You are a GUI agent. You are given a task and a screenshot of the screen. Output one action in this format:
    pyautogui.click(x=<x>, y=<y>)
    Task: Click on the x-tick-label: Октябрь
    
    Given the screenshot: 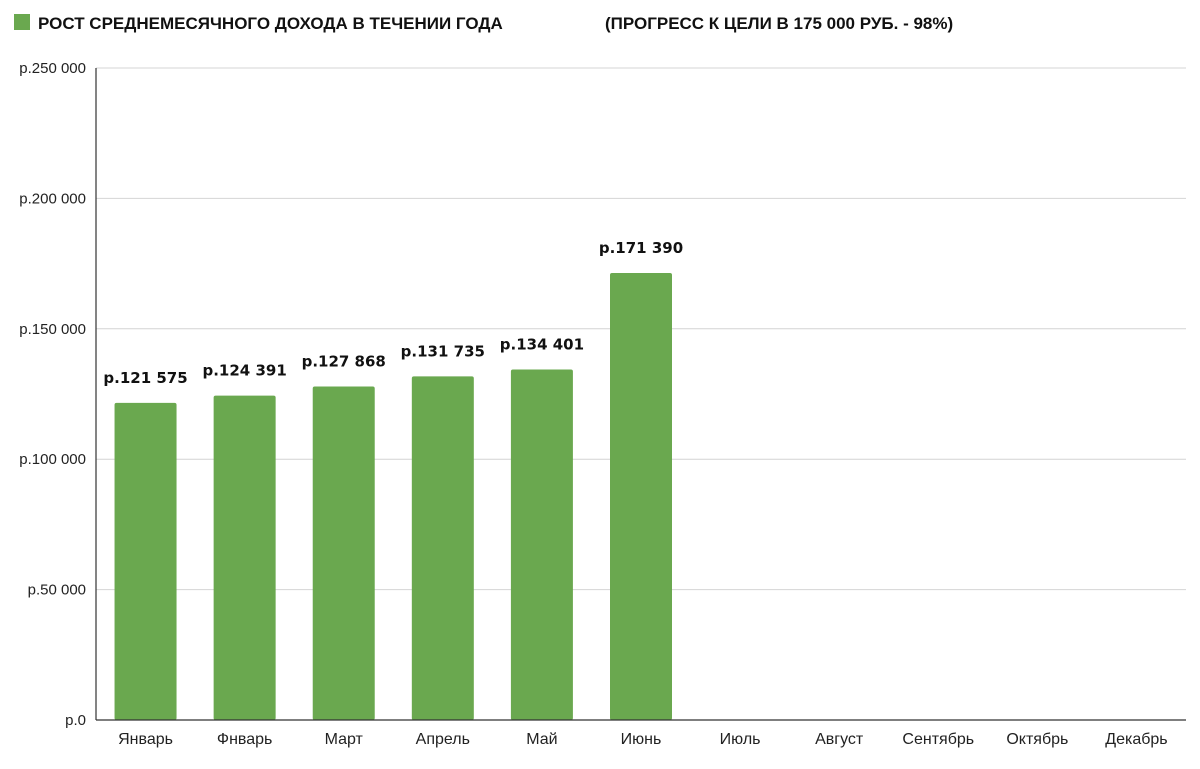 What is the action you would take?
    pyautogui.click(x=1037, y=739)
    